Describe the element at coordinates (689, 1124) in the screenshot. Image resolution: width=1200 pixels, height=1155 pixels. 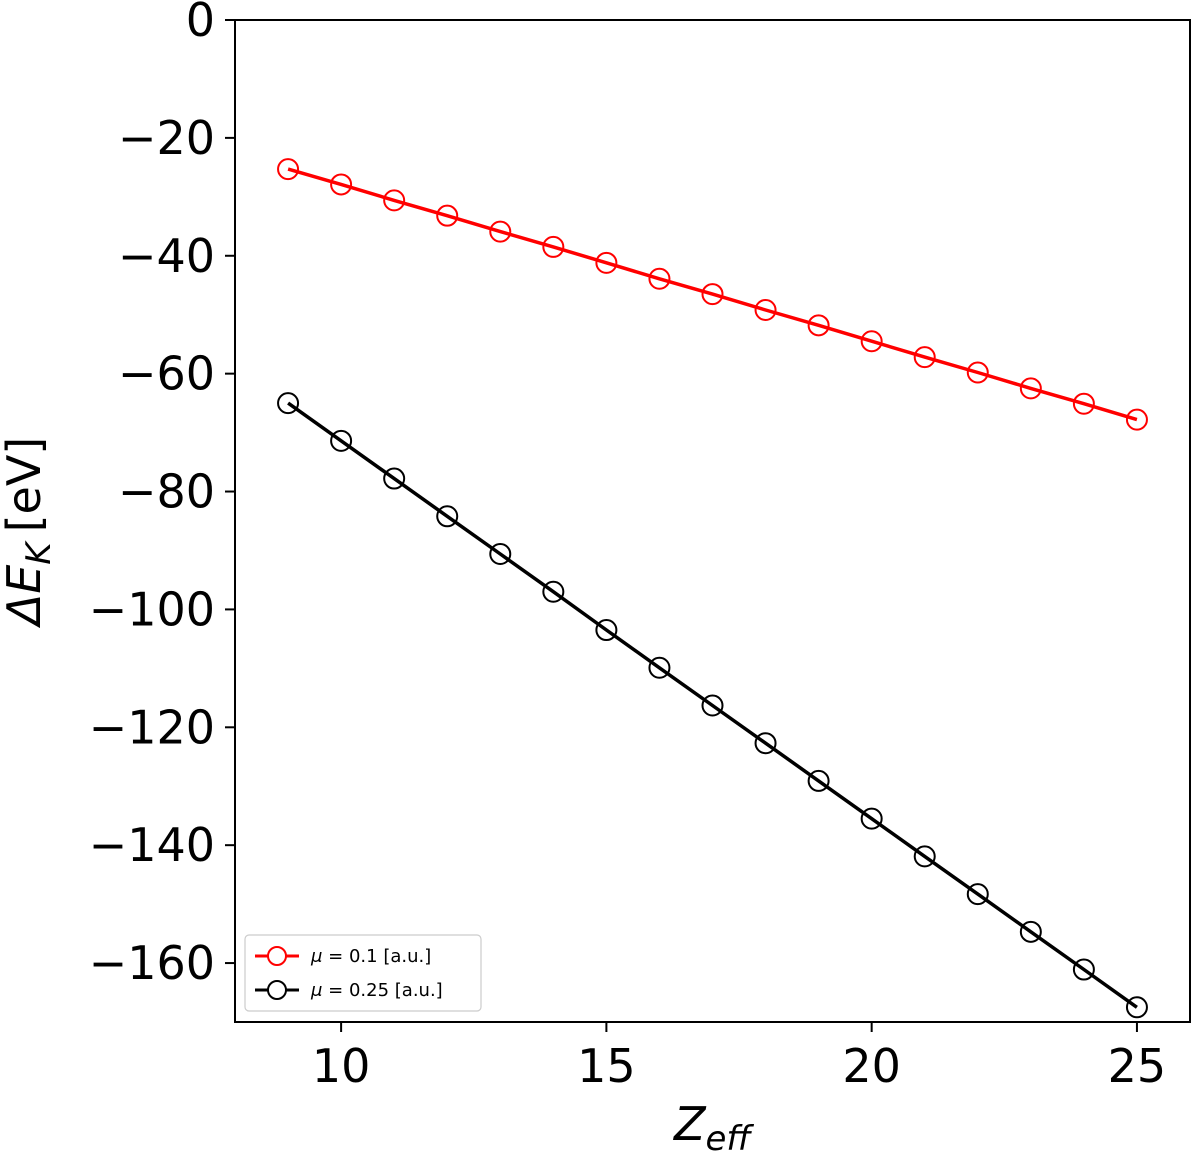
I see `x-axis-label-main: Z` at that location.